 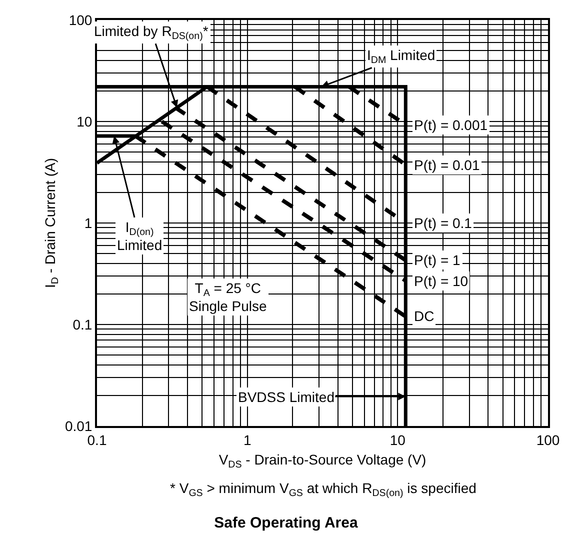 What do you see at coordinates (437, 260) in the screenshot?
I see `series-label: P(t) = 1` at bounding box center [437, 260].